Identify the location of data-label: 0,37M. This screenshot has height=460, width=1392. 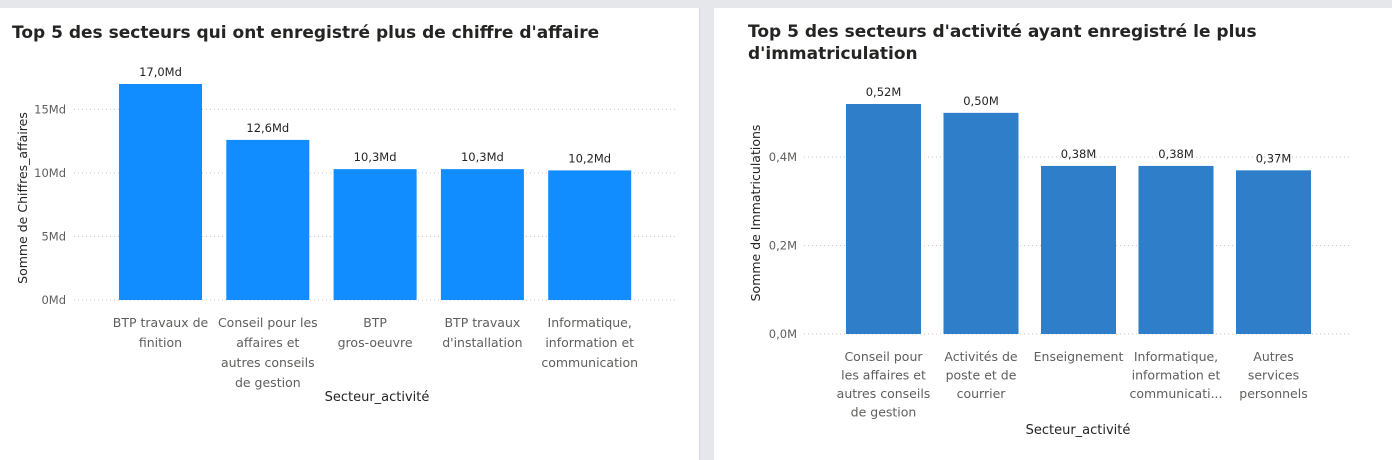
(1274, 158).